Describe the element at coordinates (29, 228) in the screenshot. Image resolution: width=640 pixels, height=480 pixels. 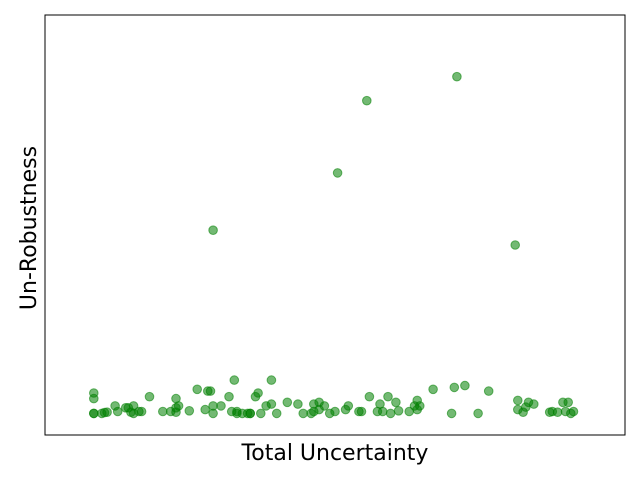
I see `y-axis-label: Un-Robustness` at that location.